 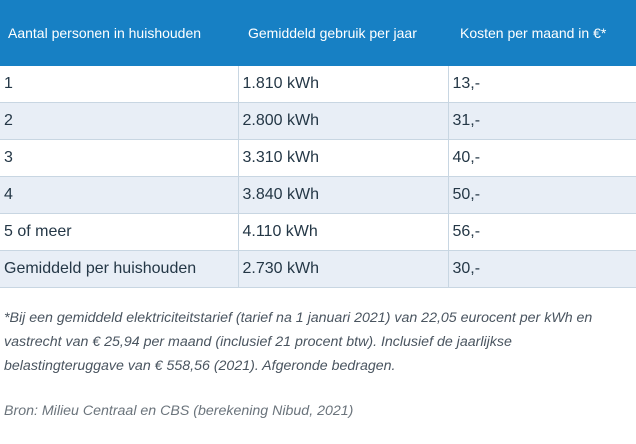 I want to click on cell-household-size: 3, so click(x=119, y=158).